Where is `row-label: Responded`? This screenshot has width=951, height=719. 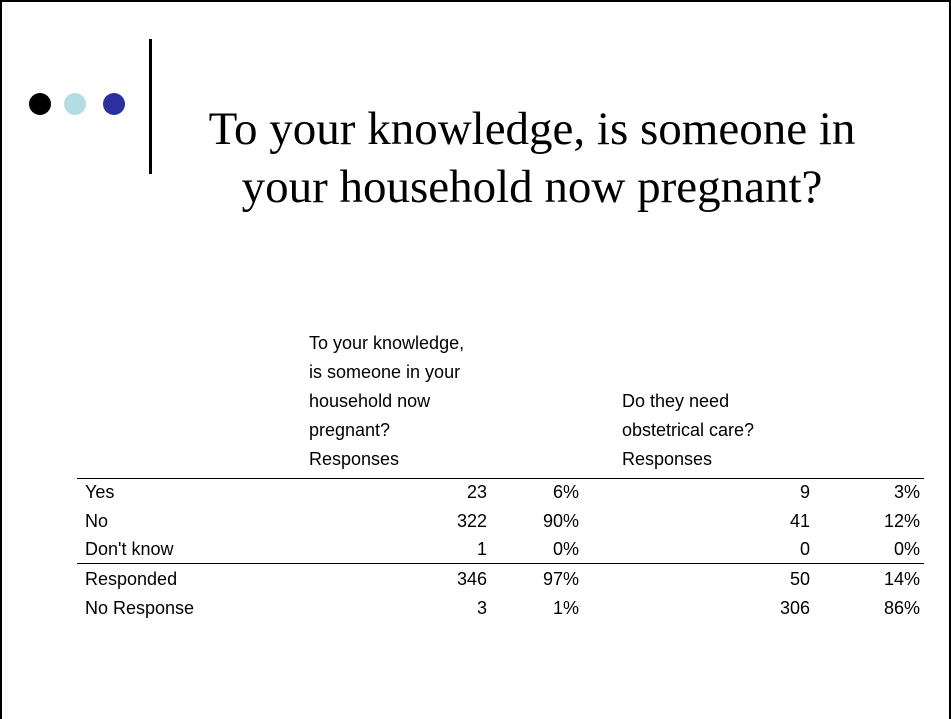 row-label: Responded is located at coordinates (131, 579).